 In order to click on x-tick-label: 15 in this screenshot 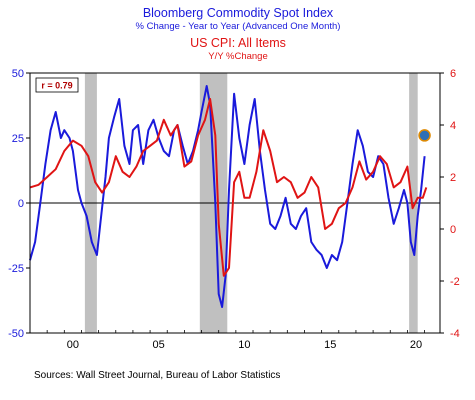, I will do `click(330, 345)`.